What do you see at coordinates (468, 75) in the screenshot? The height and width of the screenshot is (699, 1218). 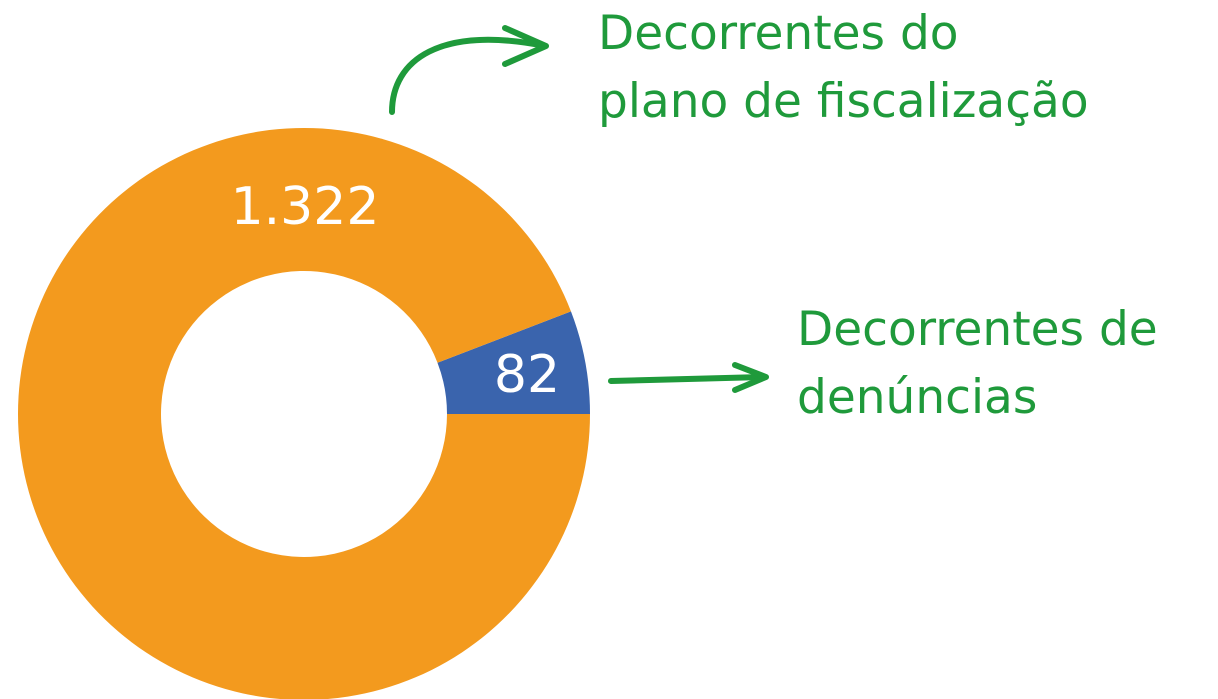 I see `arrow-curve` at bounding box center [468, 75].